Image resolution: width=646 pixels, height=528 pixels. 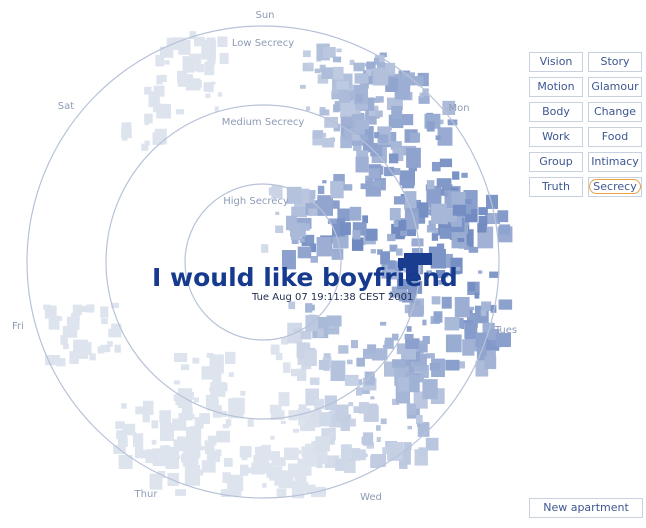 I want to click on category-button: Motion, so click(x=556, y=87).